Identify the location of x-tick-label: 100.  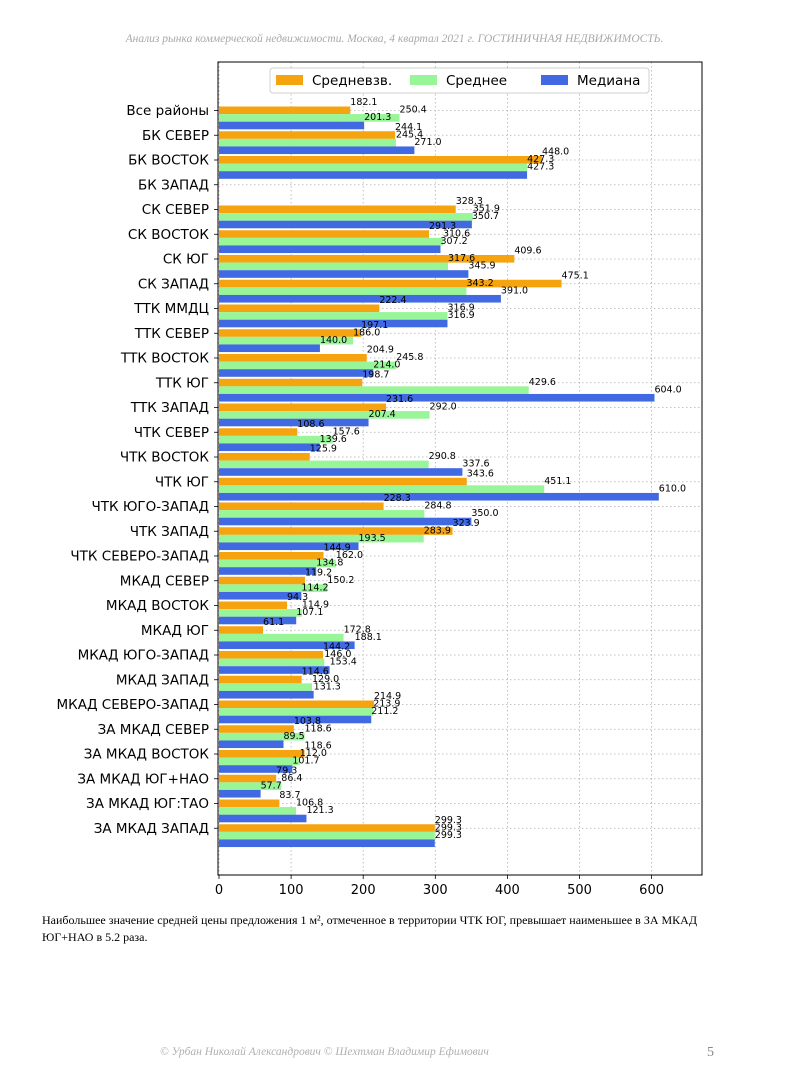
(291, 890).